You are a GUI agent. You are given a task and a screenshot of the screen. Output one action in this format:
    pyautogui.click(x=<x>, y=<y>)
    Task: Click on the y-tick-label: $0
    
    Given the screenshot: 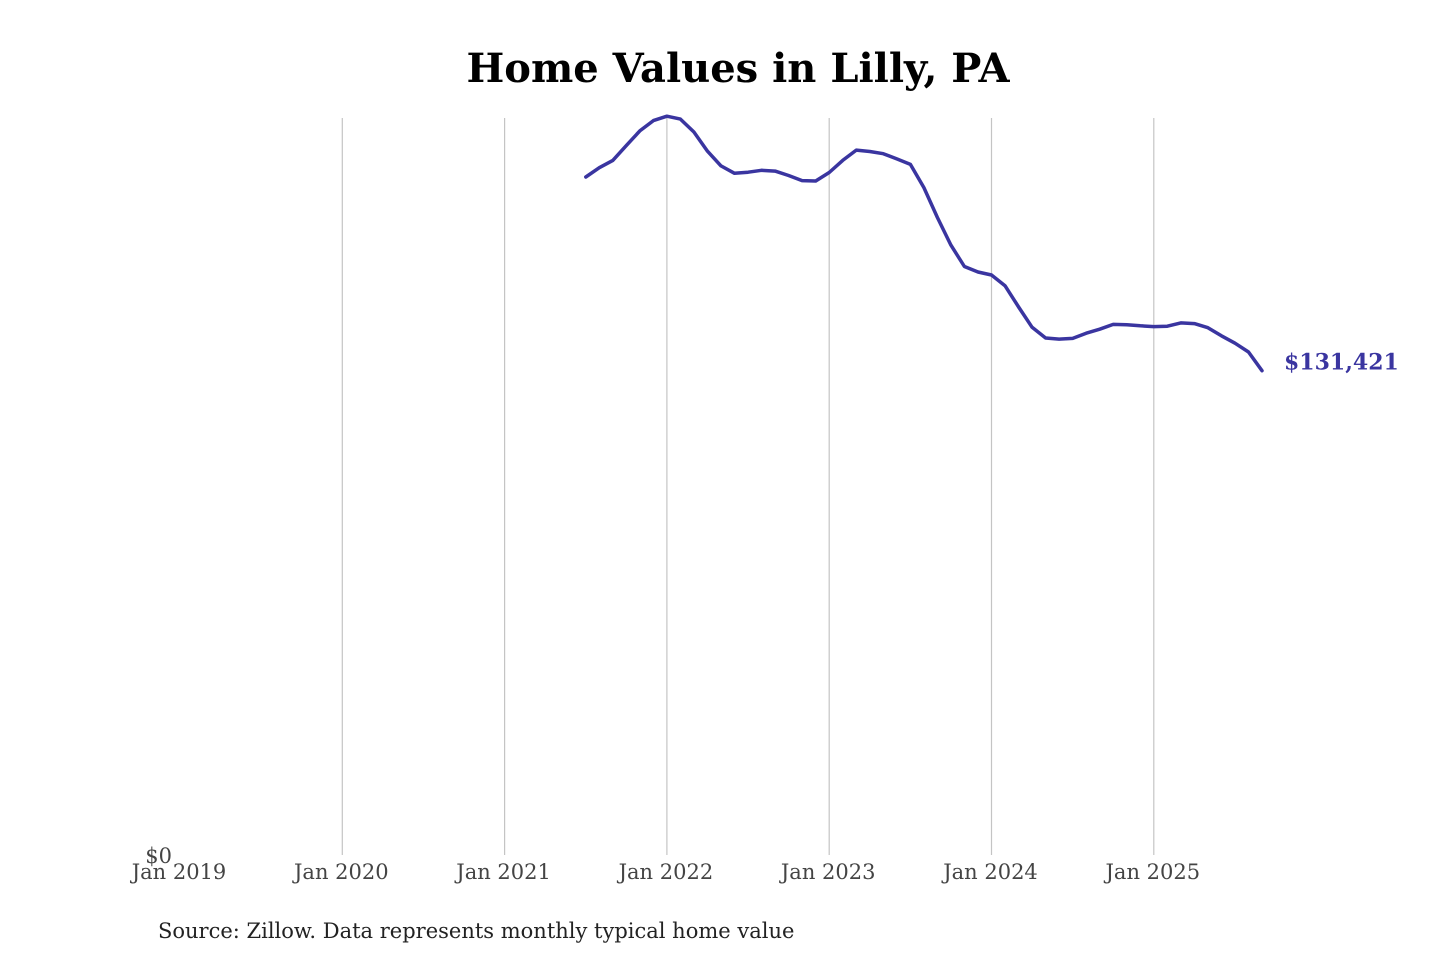 What is the action you would take?
    pyautogui.click(x=158, y=856)
    